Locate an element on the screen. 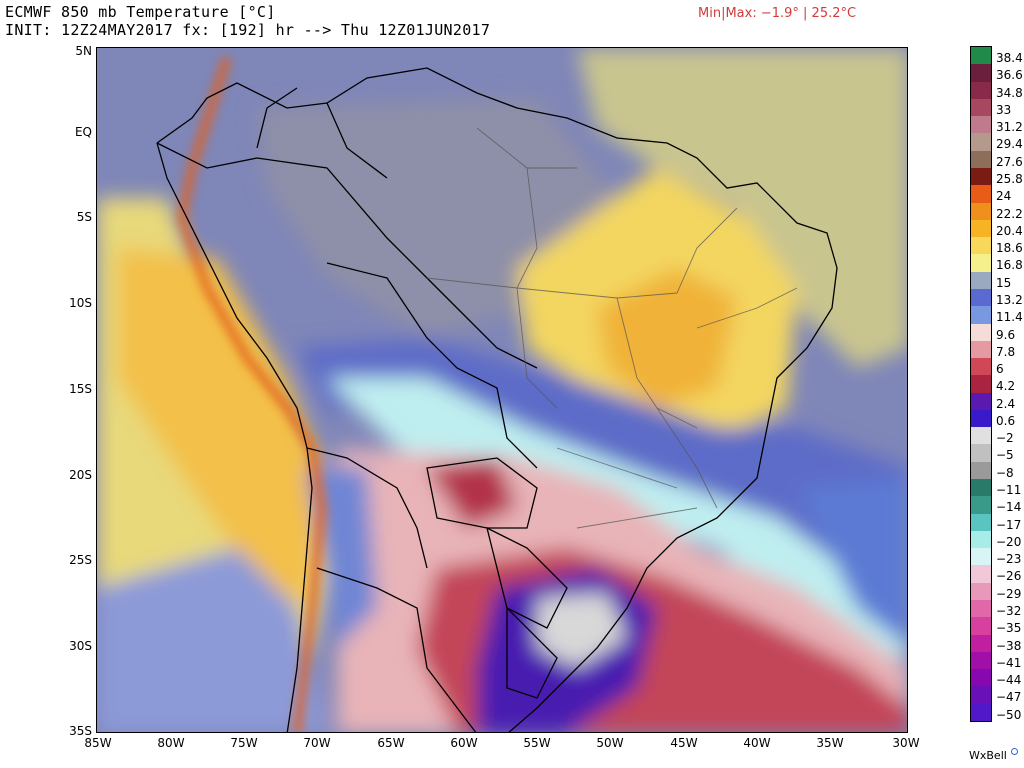 This screenshot has width=1024, height=768. colorbar-tick-label: −41 is located at coordinates (1009, 662).